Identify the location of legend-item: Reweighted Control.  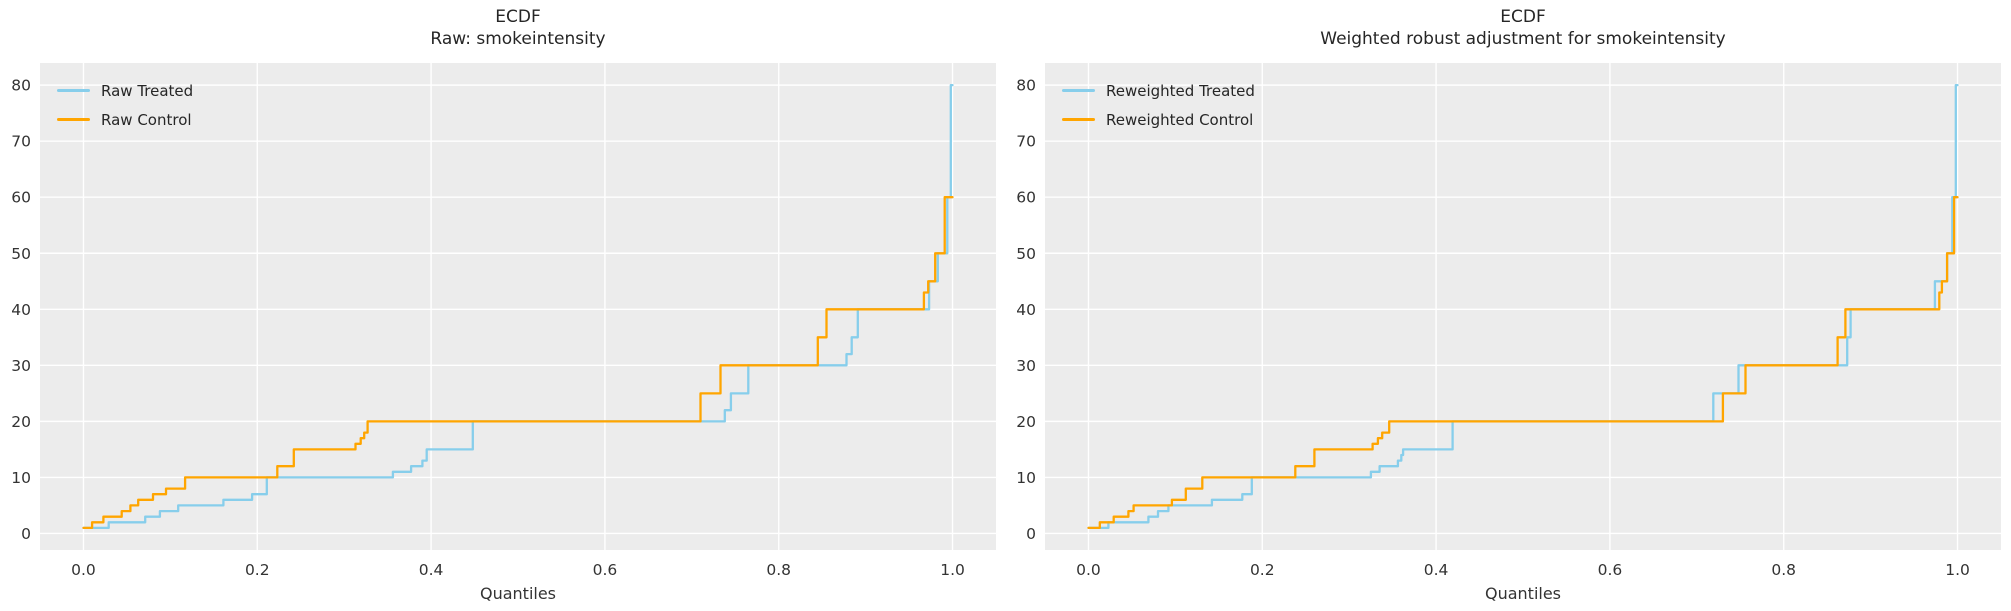
(1158, 119).